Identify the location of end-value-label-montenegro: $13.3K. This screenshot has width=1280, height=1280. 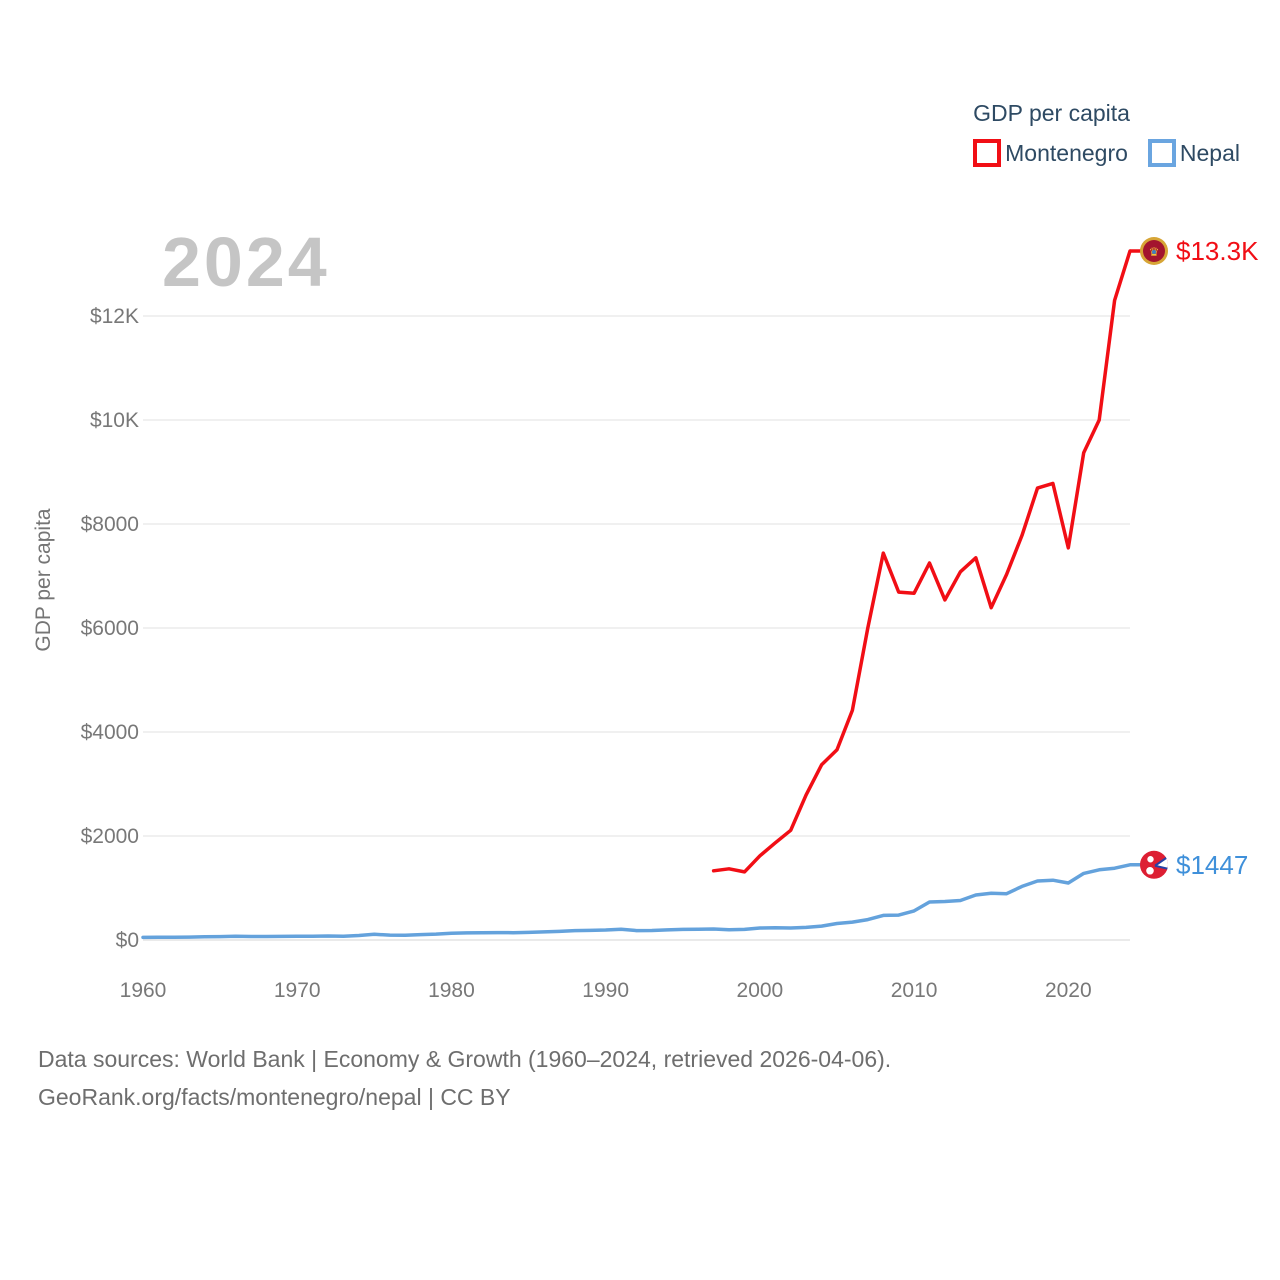
(1217, 251).